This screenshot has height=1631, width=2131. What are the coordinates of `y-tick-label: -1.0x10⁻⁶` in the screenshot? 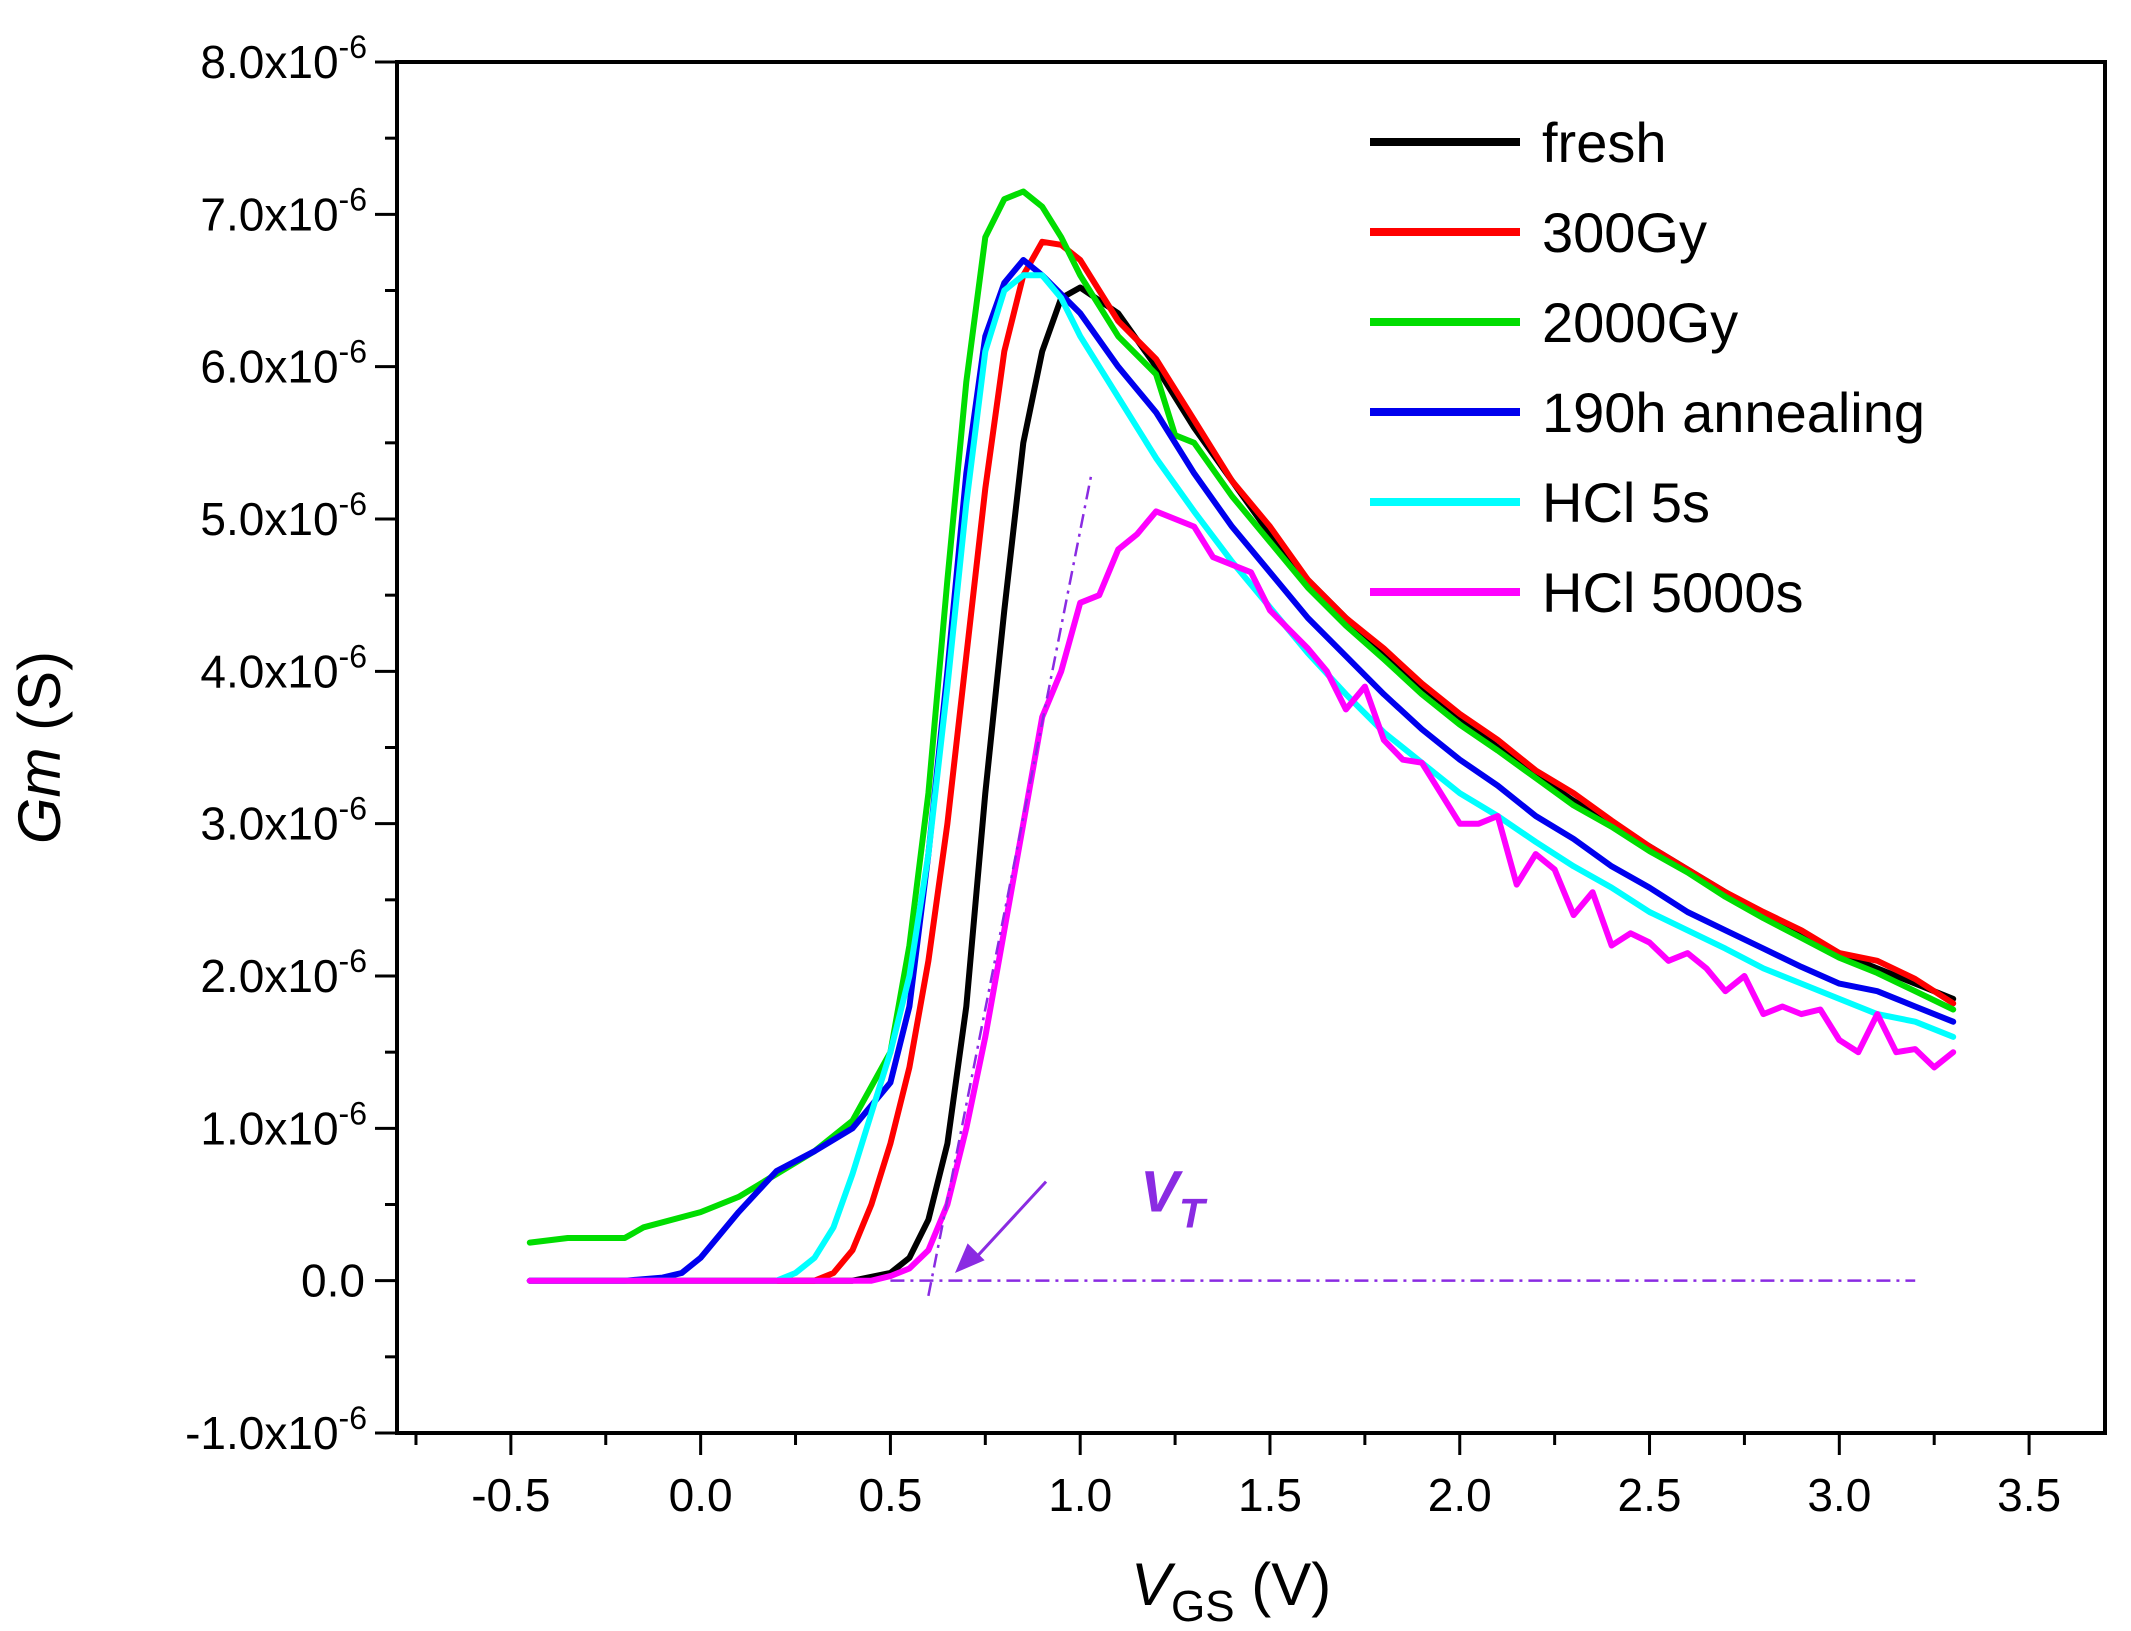 It's located at (276, 1429).